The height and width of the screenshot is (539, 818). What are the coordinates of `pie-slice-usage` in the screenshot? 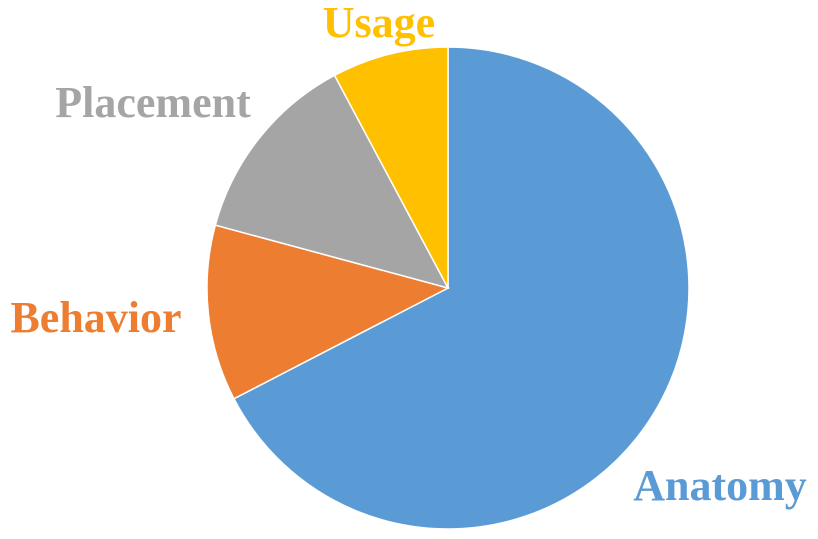 It's located at (391, 167).